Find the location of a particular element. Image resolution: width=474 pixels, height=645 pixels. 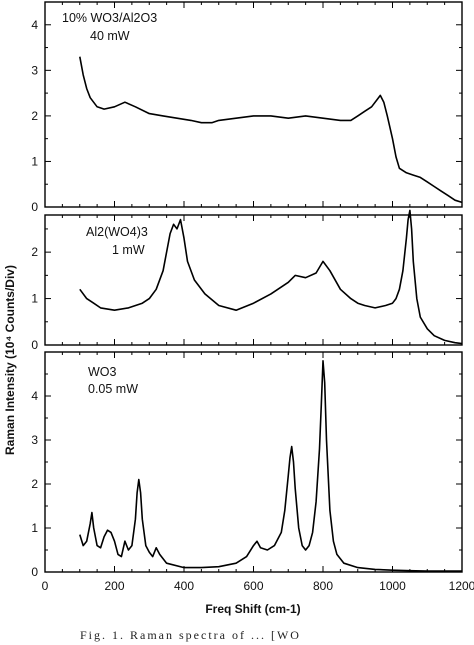

x-tick-label: 400 is located at coordinates (184, 586).